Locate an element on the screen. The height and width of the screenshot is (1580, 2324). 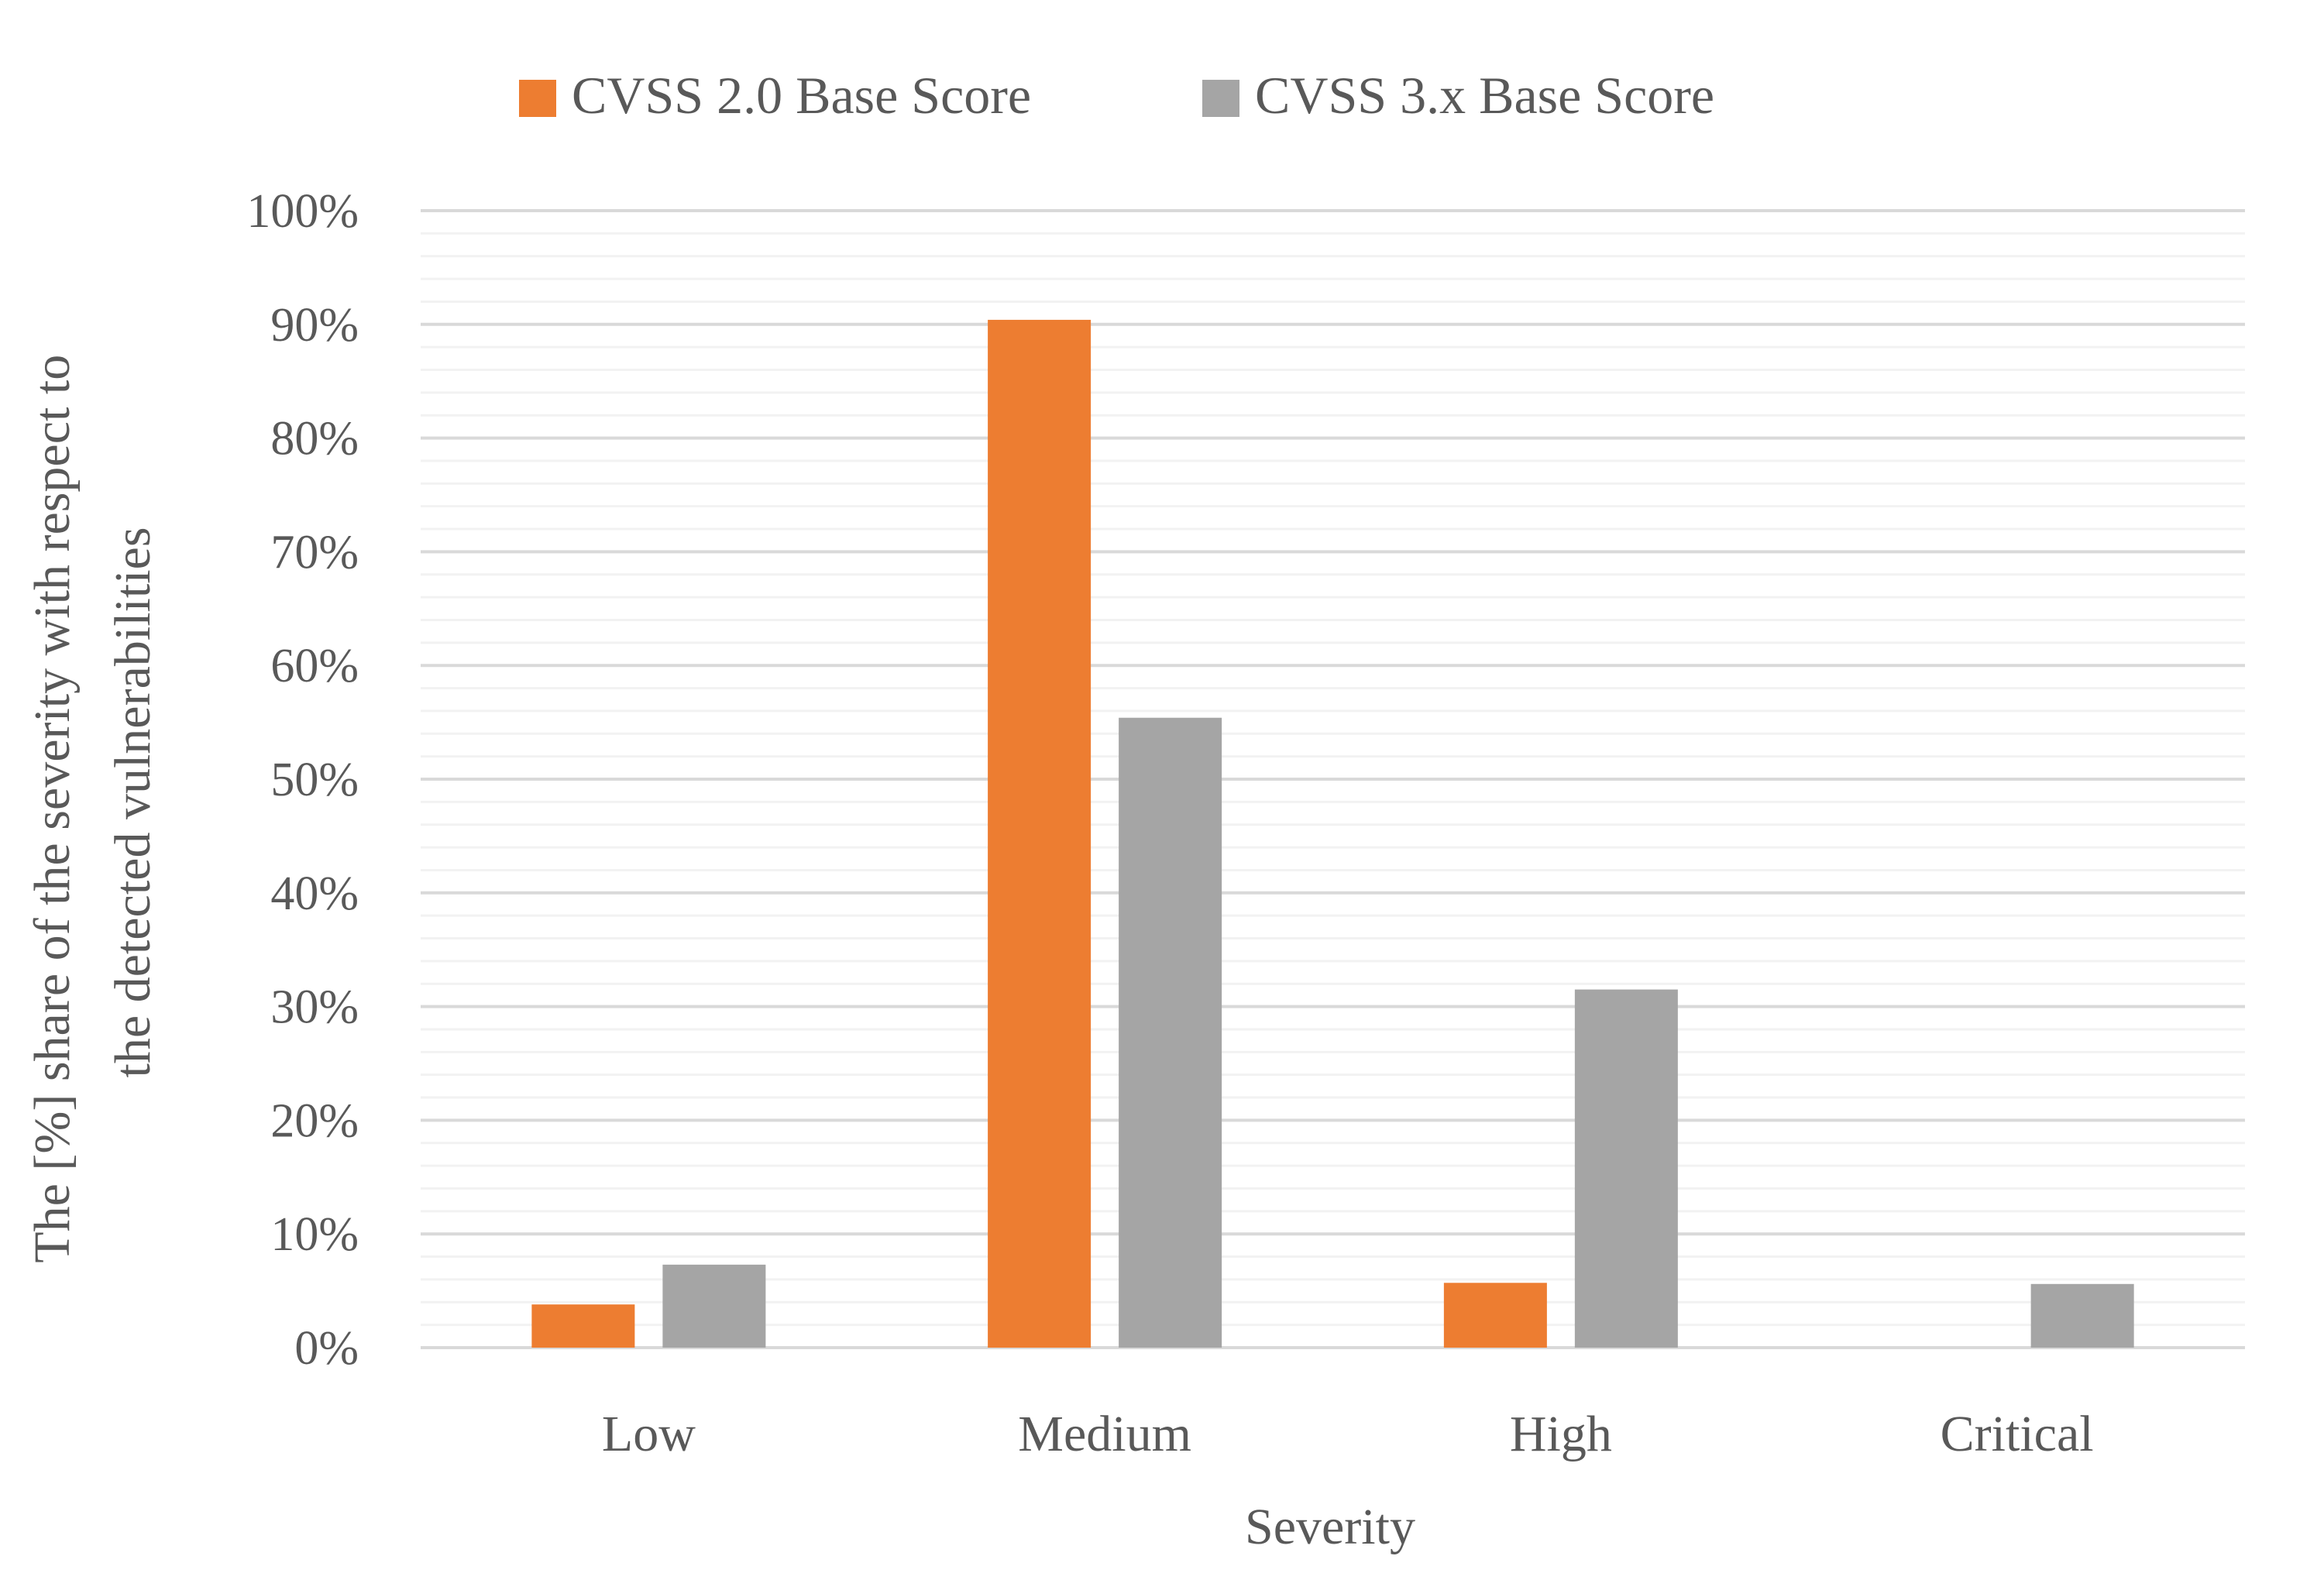
y-tick-label: 20% is located at coordinates (314, 1120).